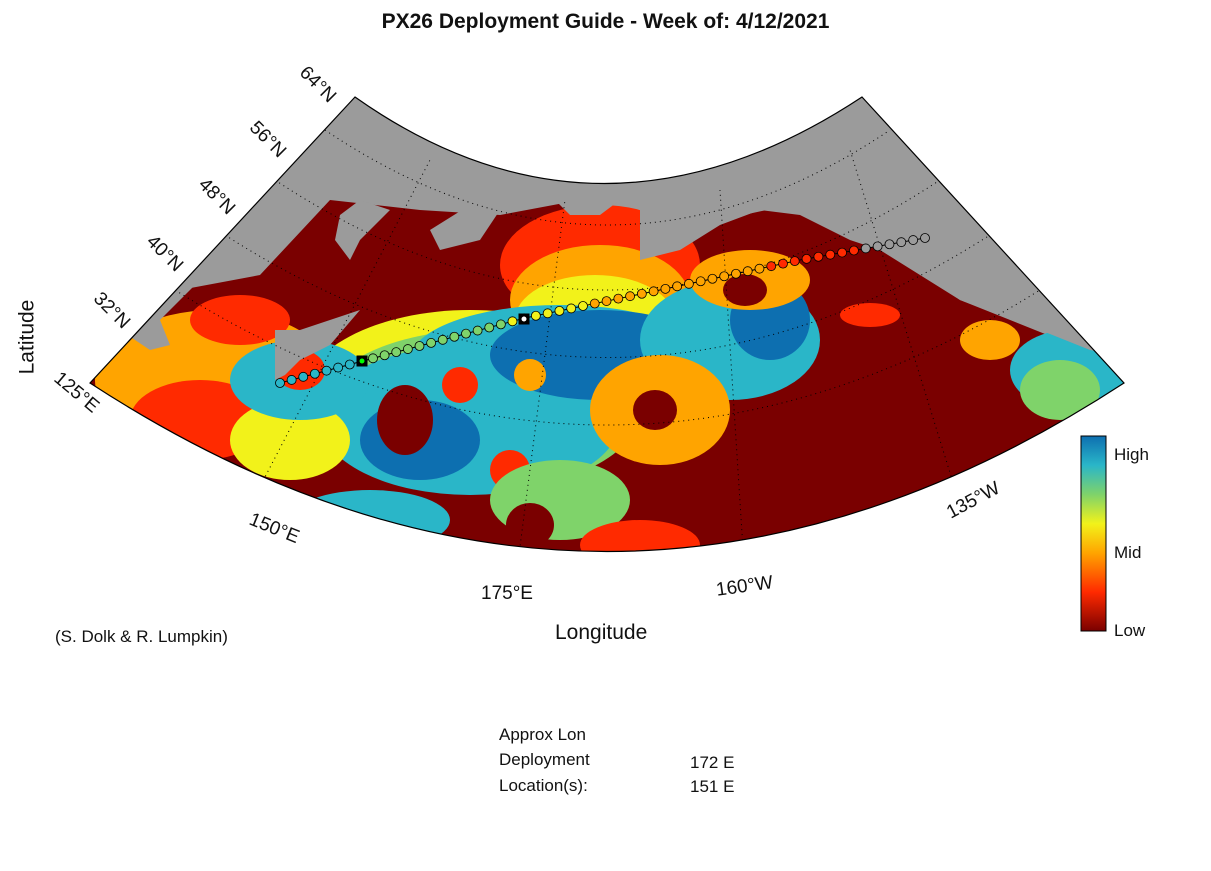 Image resolution: width=1211 pixels, height=871 pixels. I want to click on location-label: Location(s):, so click(543, 785).